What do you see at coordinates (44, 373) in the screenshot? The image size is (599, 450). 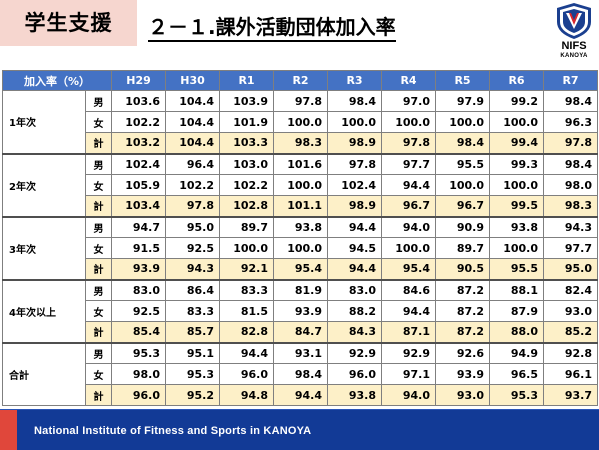 I see `row-group-label: 合計` at bounding box center [44, 373].